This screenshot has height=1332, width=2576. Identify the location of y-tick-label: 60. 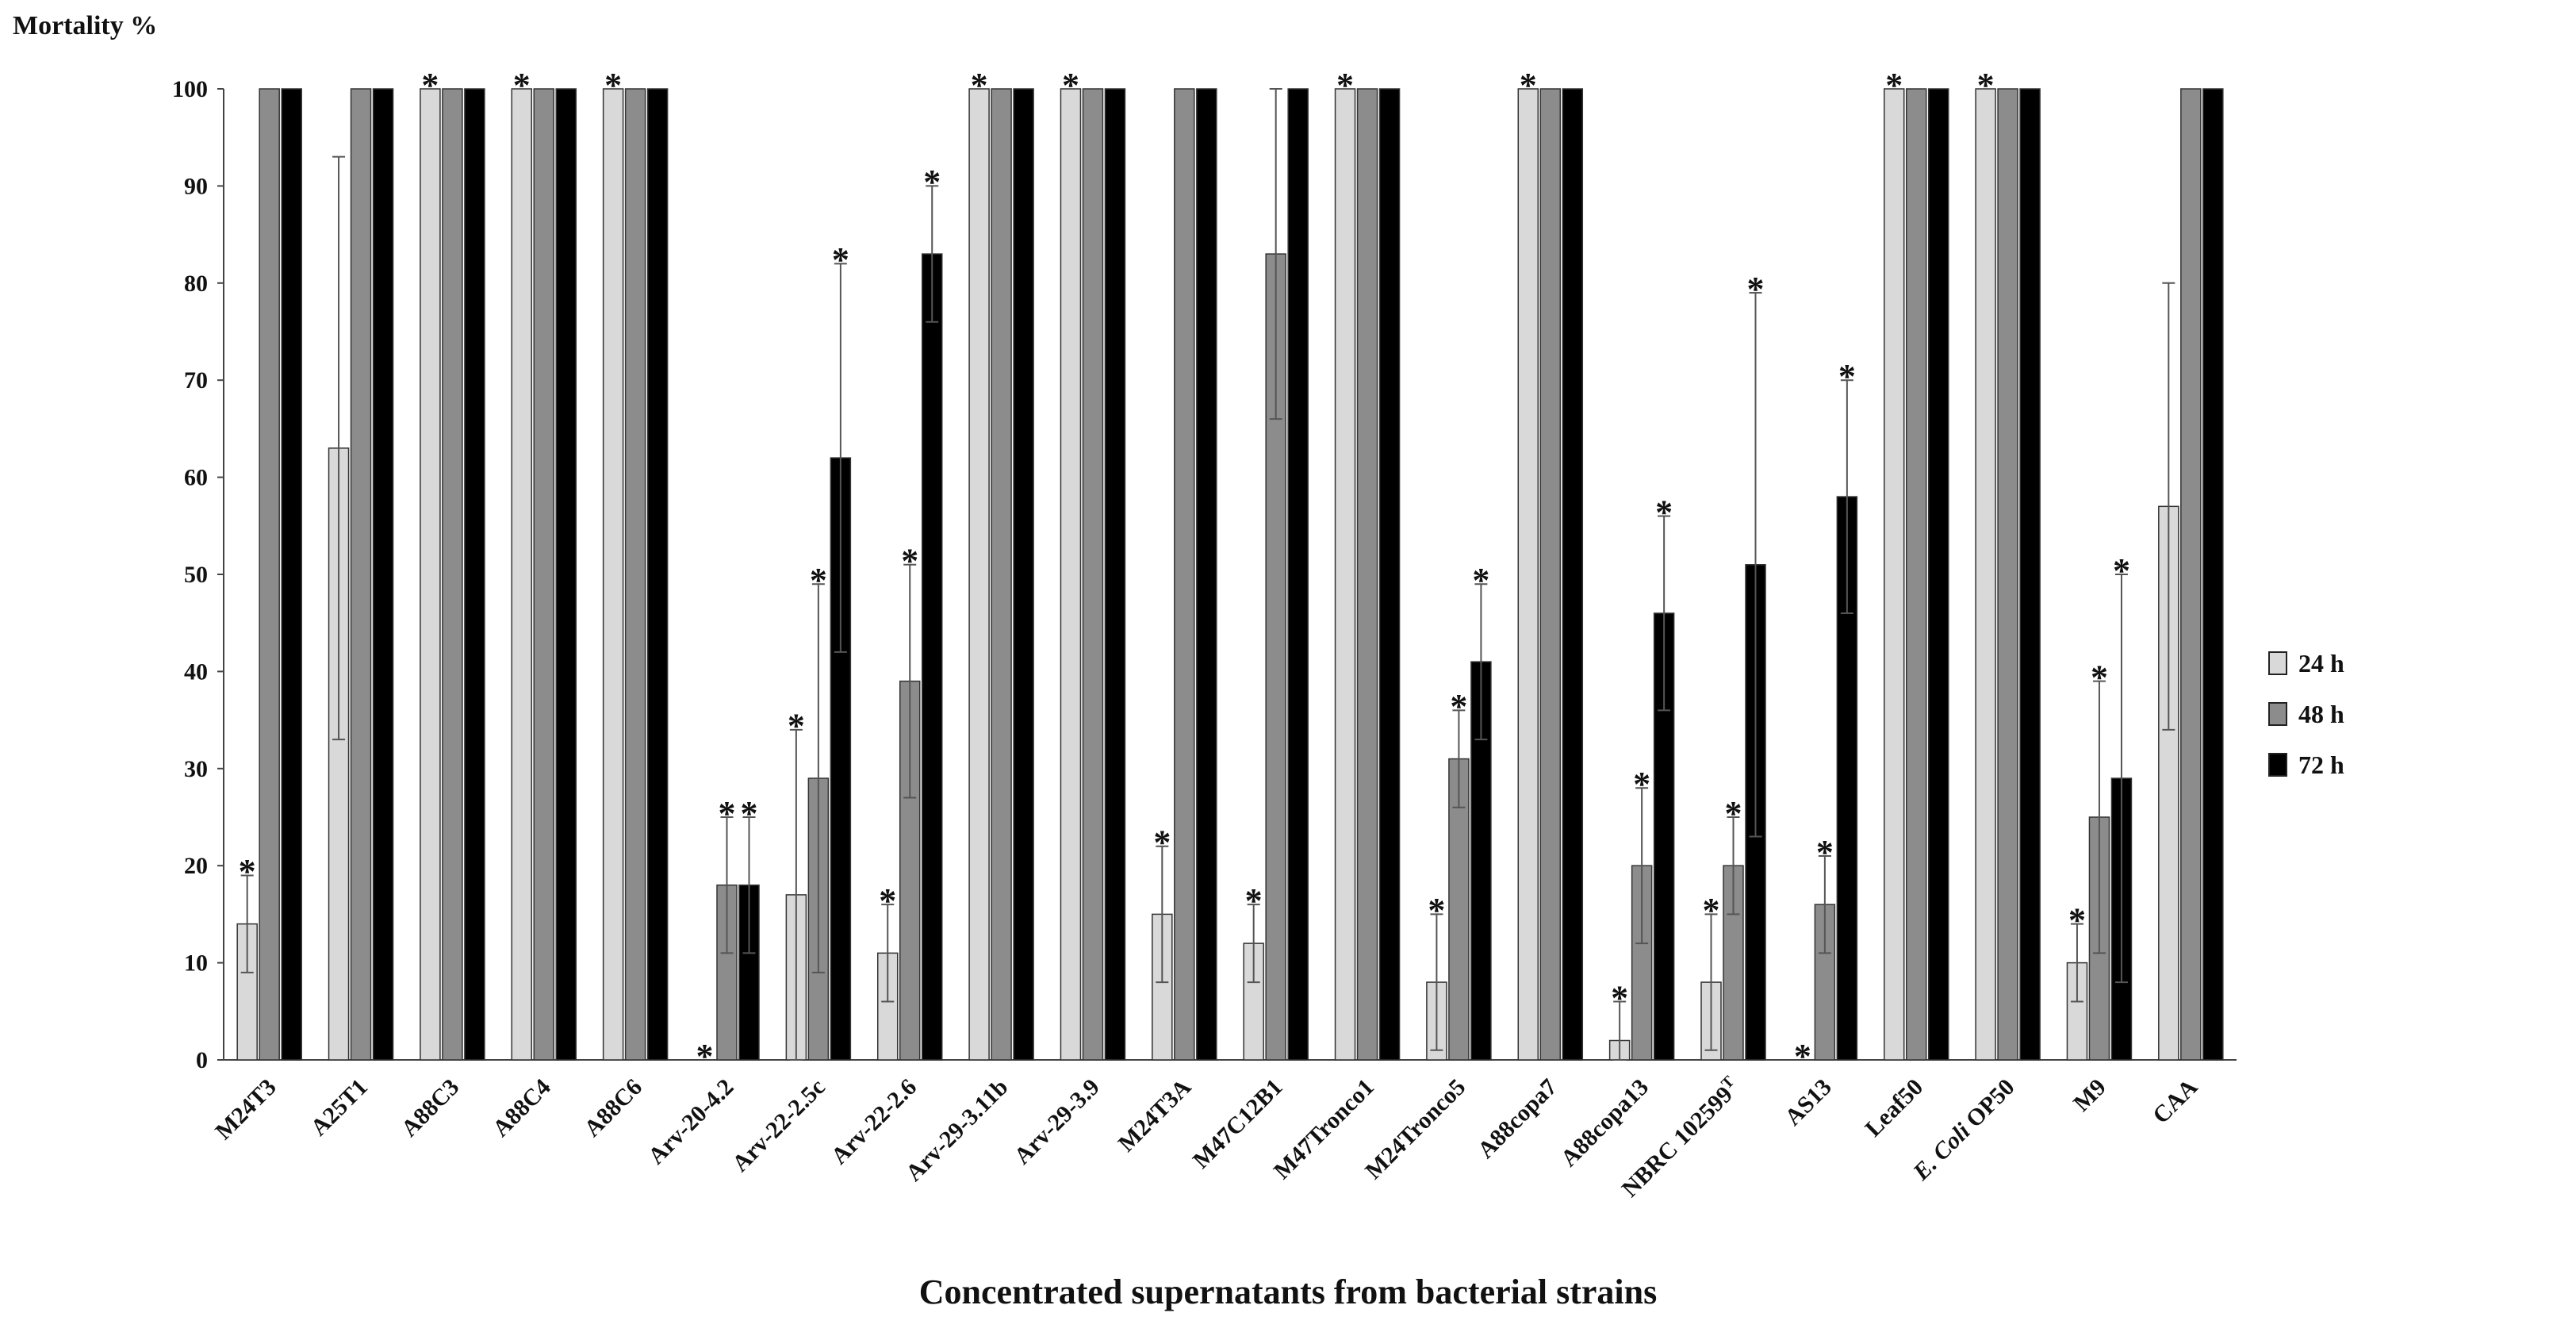
(196, 478).